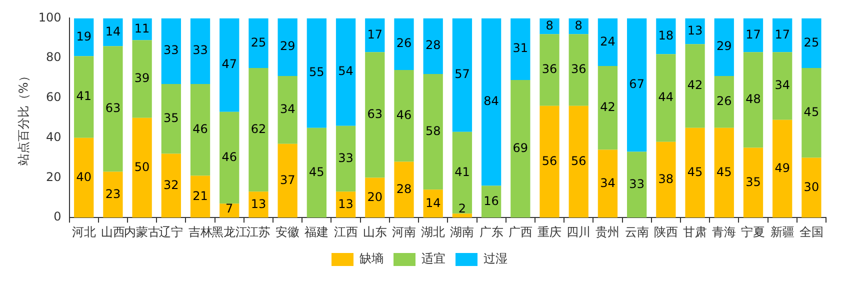 The height and width of the screenshot is (284, 854). What do you see at coordinates (578, 231) in the screenshot?
I see `x-tick-label: 四川` at bounding box center [578, 231].